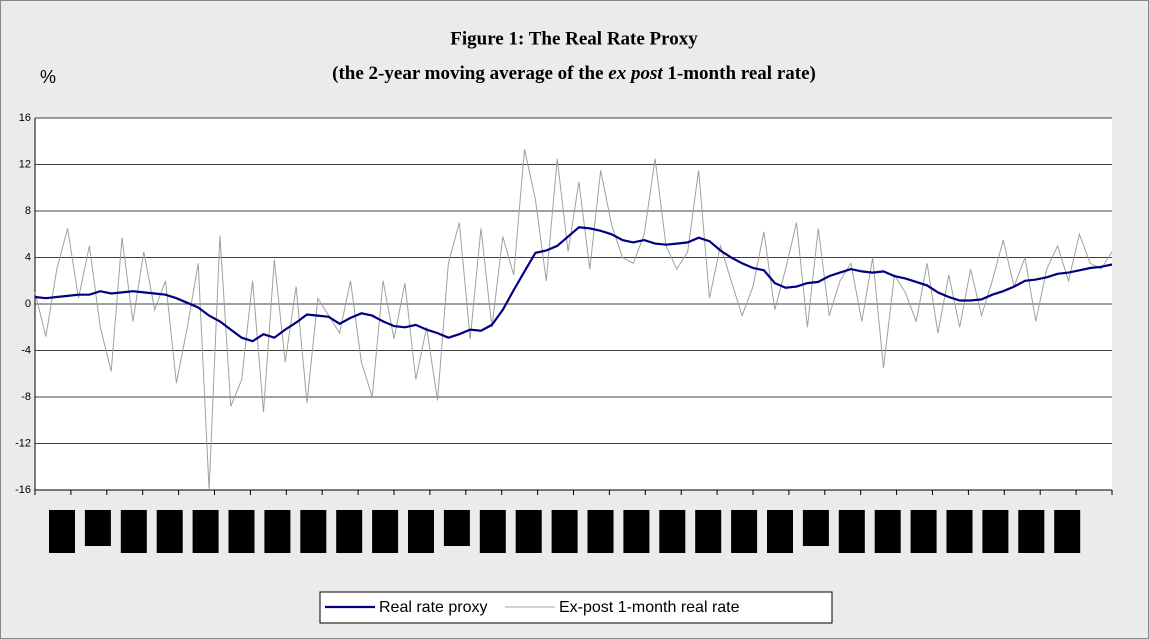  I want to click on y-tick-label: -4, so click(26, 350).